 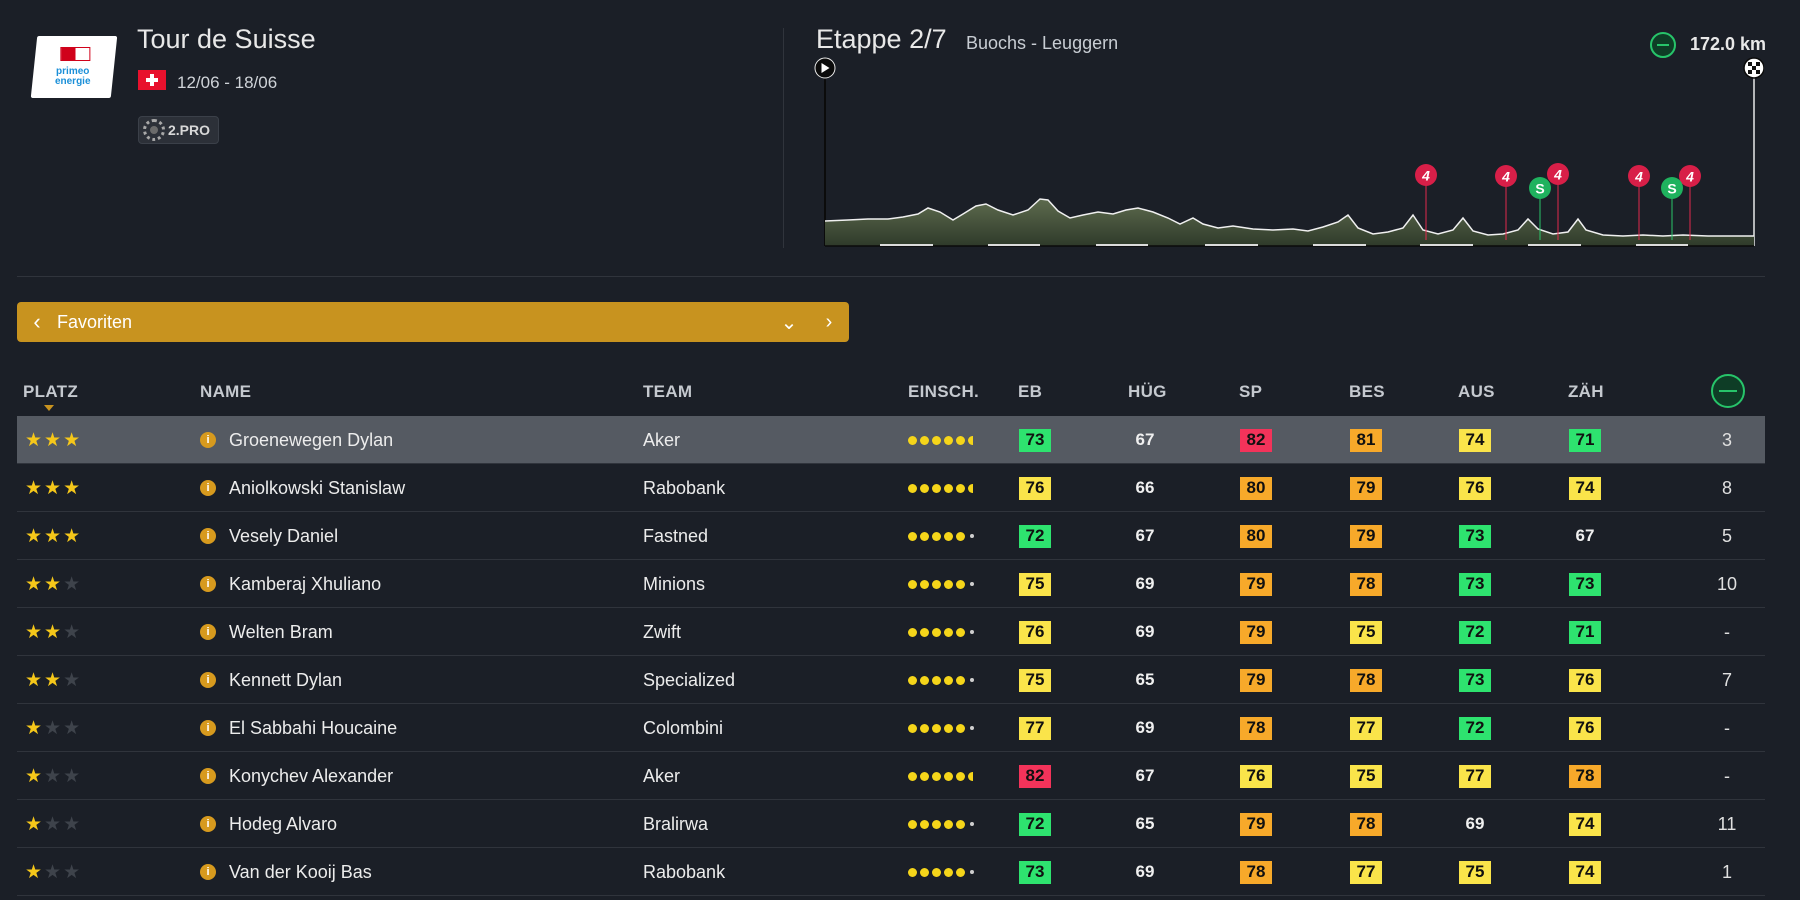 What do you see at coordinates (891, 536) in the screenshot?
I see `table-row: ★ ★ ★ i Vesely Daniel Fastned 72 67 80 79 73 67 5` at bounding box center [891, 536].